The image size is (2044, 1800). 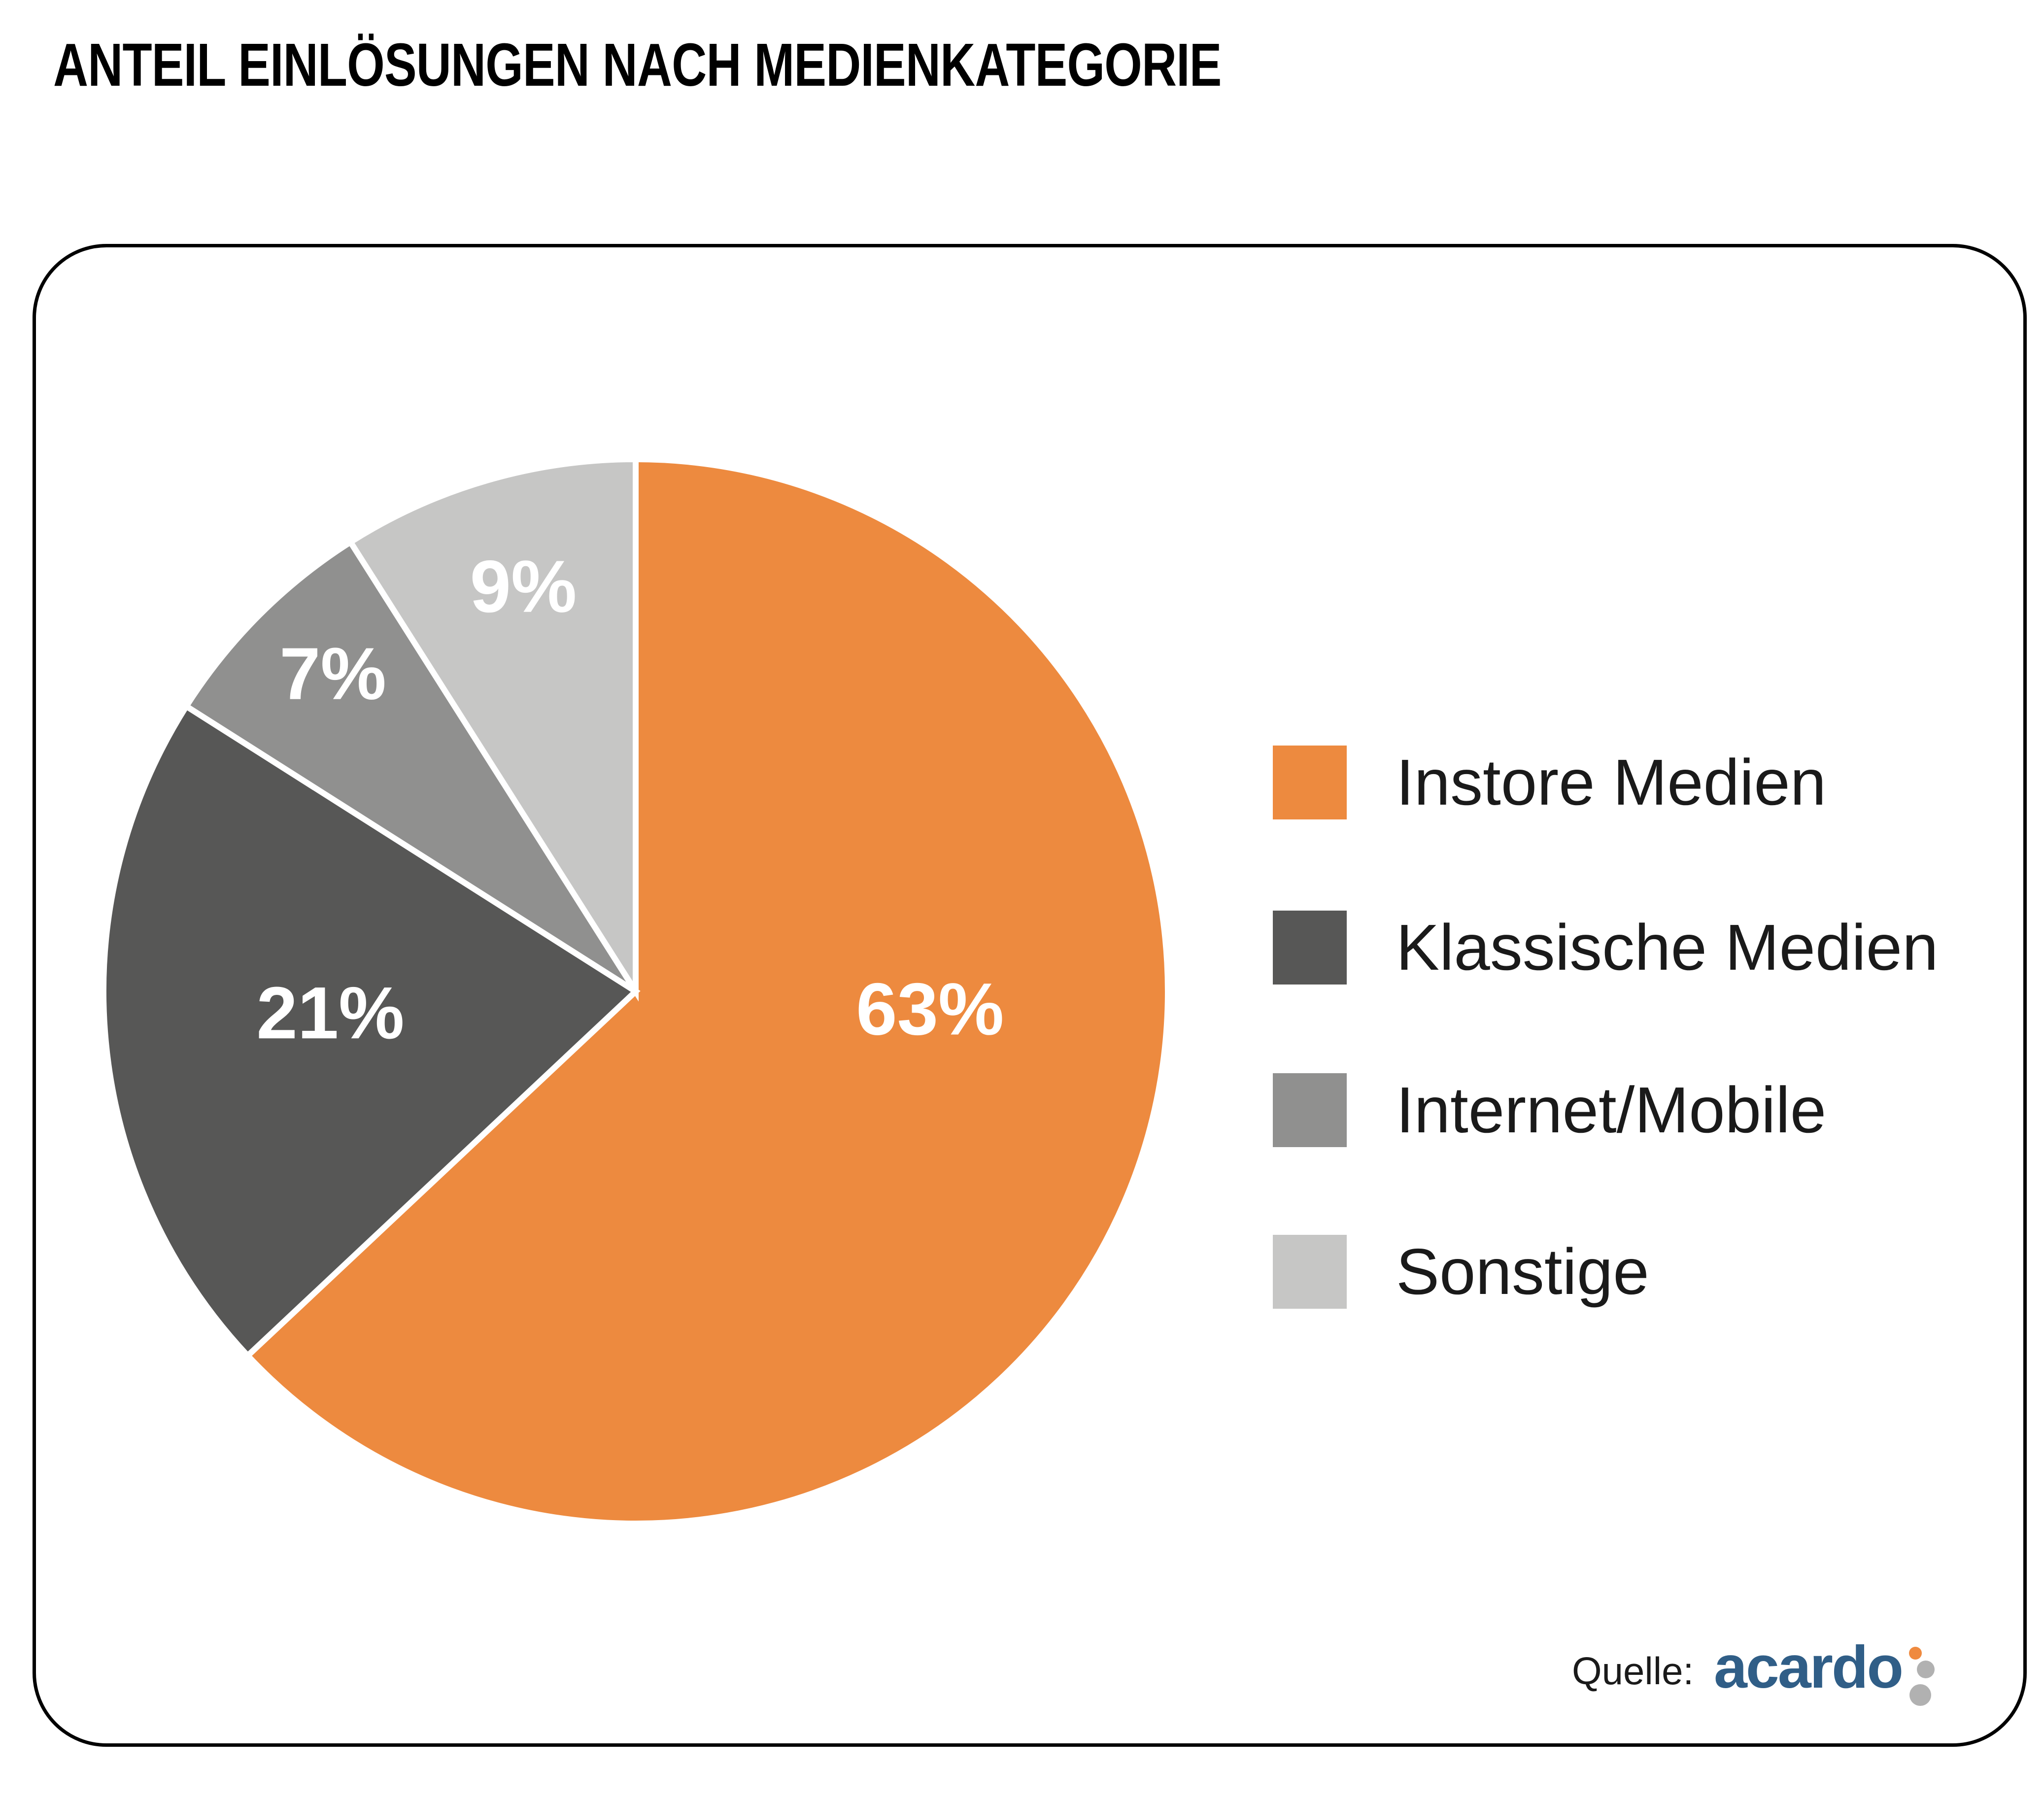 I want to click on acardo-logo-text: acardo, so click(x=1809, y=1667).